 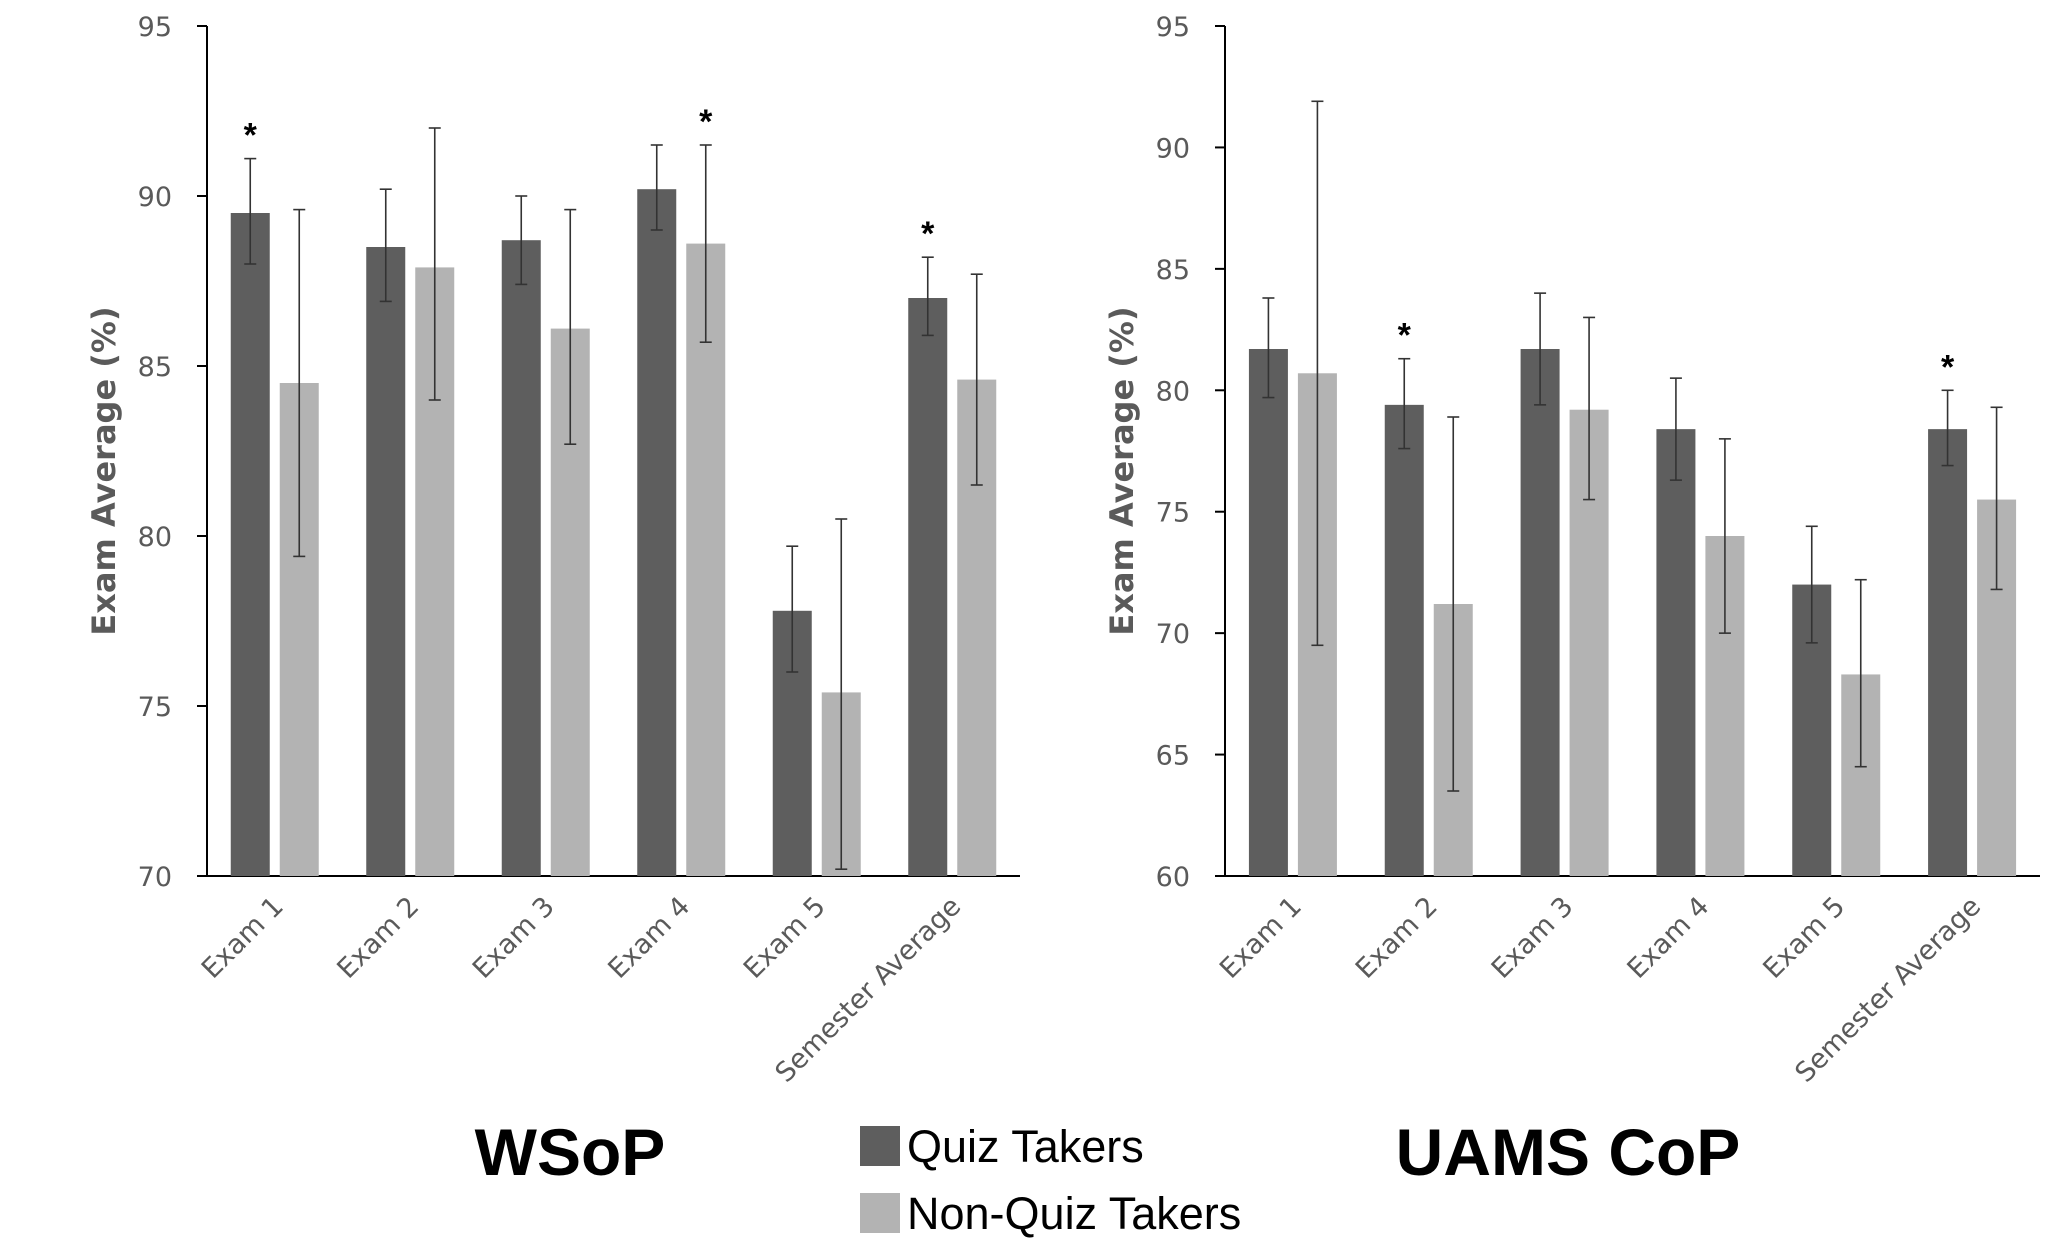 I want to click on legend-label-non-quiz-takers: Non-Quiz Takers, so click(x=1074, y=1213).